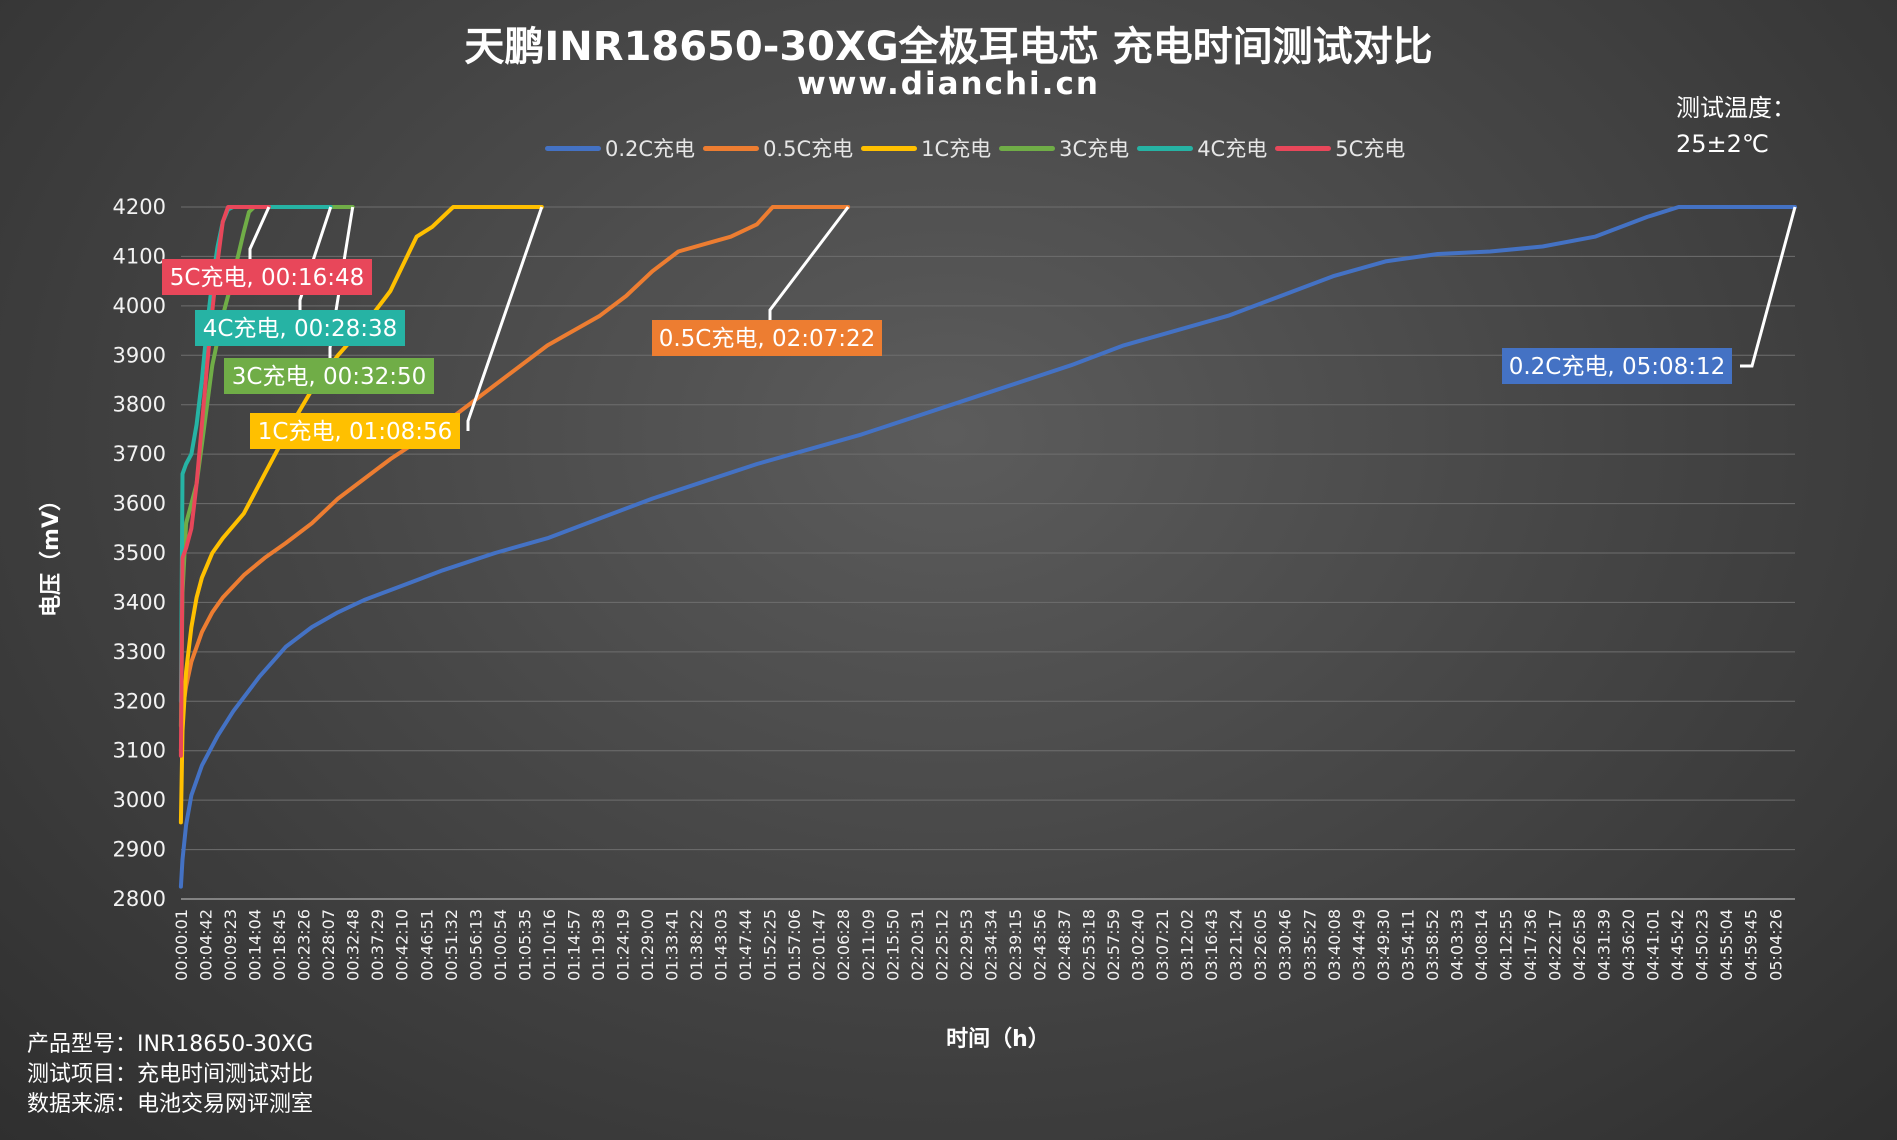  What do you see at coordinates (139, 602) in the screenshot?
I see `y-tick-label: 3400` at bounding box center [139, 602].